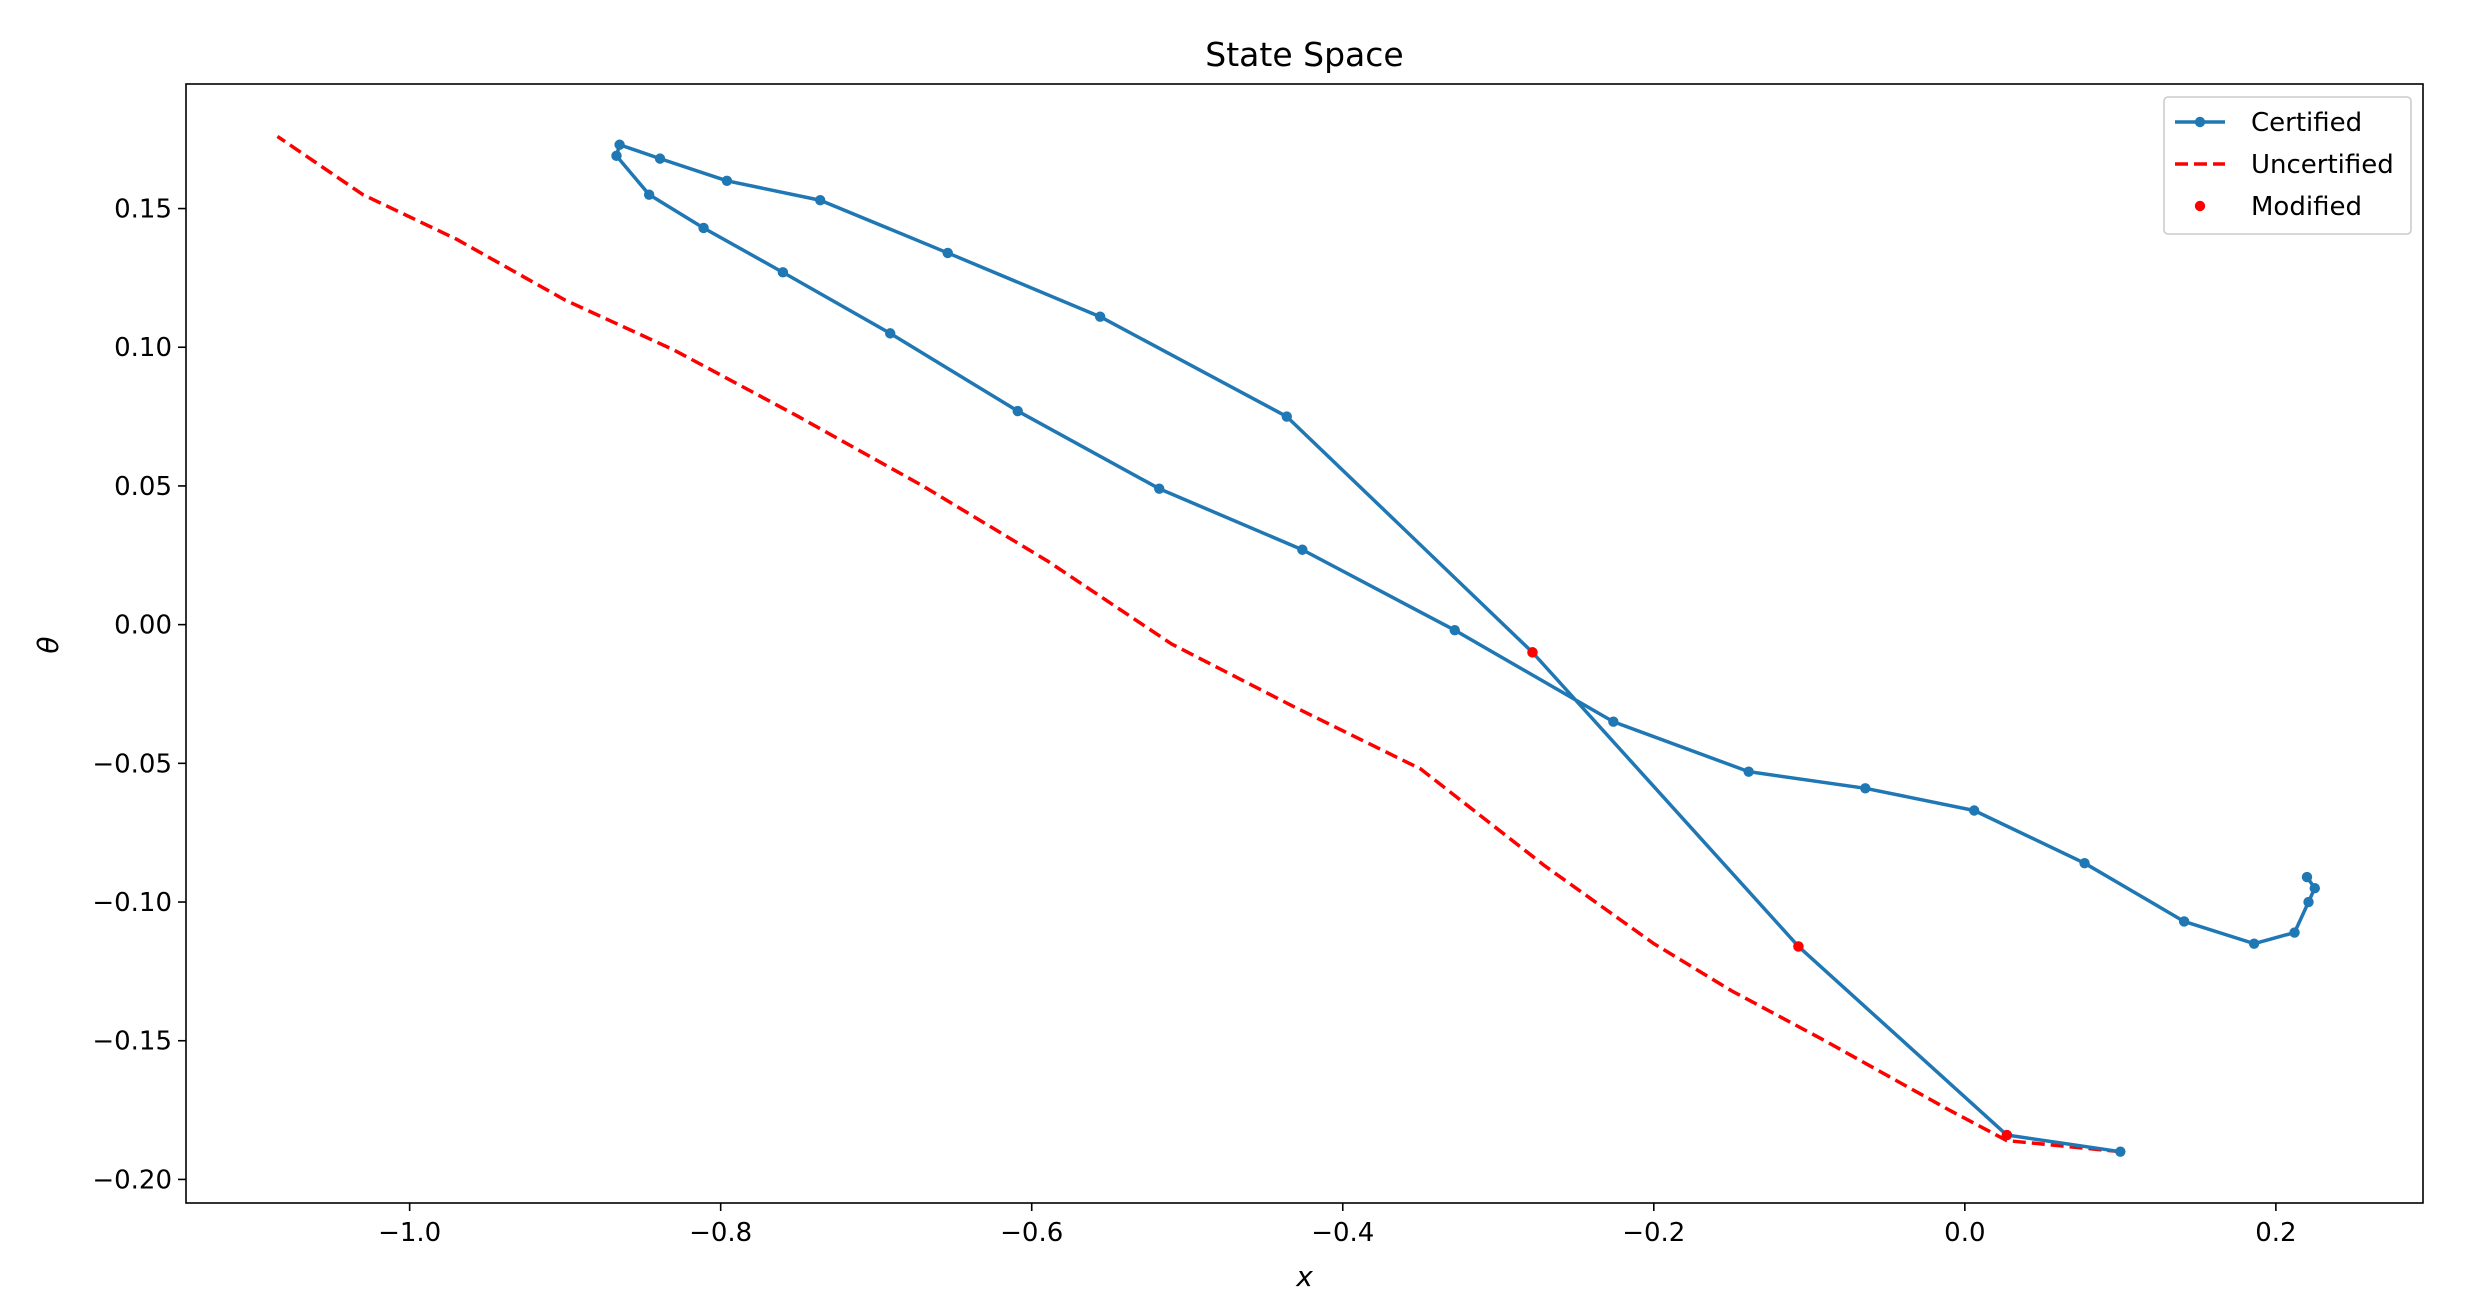  I want to click on legend-modified-label: Modified, so click(2306, 207).